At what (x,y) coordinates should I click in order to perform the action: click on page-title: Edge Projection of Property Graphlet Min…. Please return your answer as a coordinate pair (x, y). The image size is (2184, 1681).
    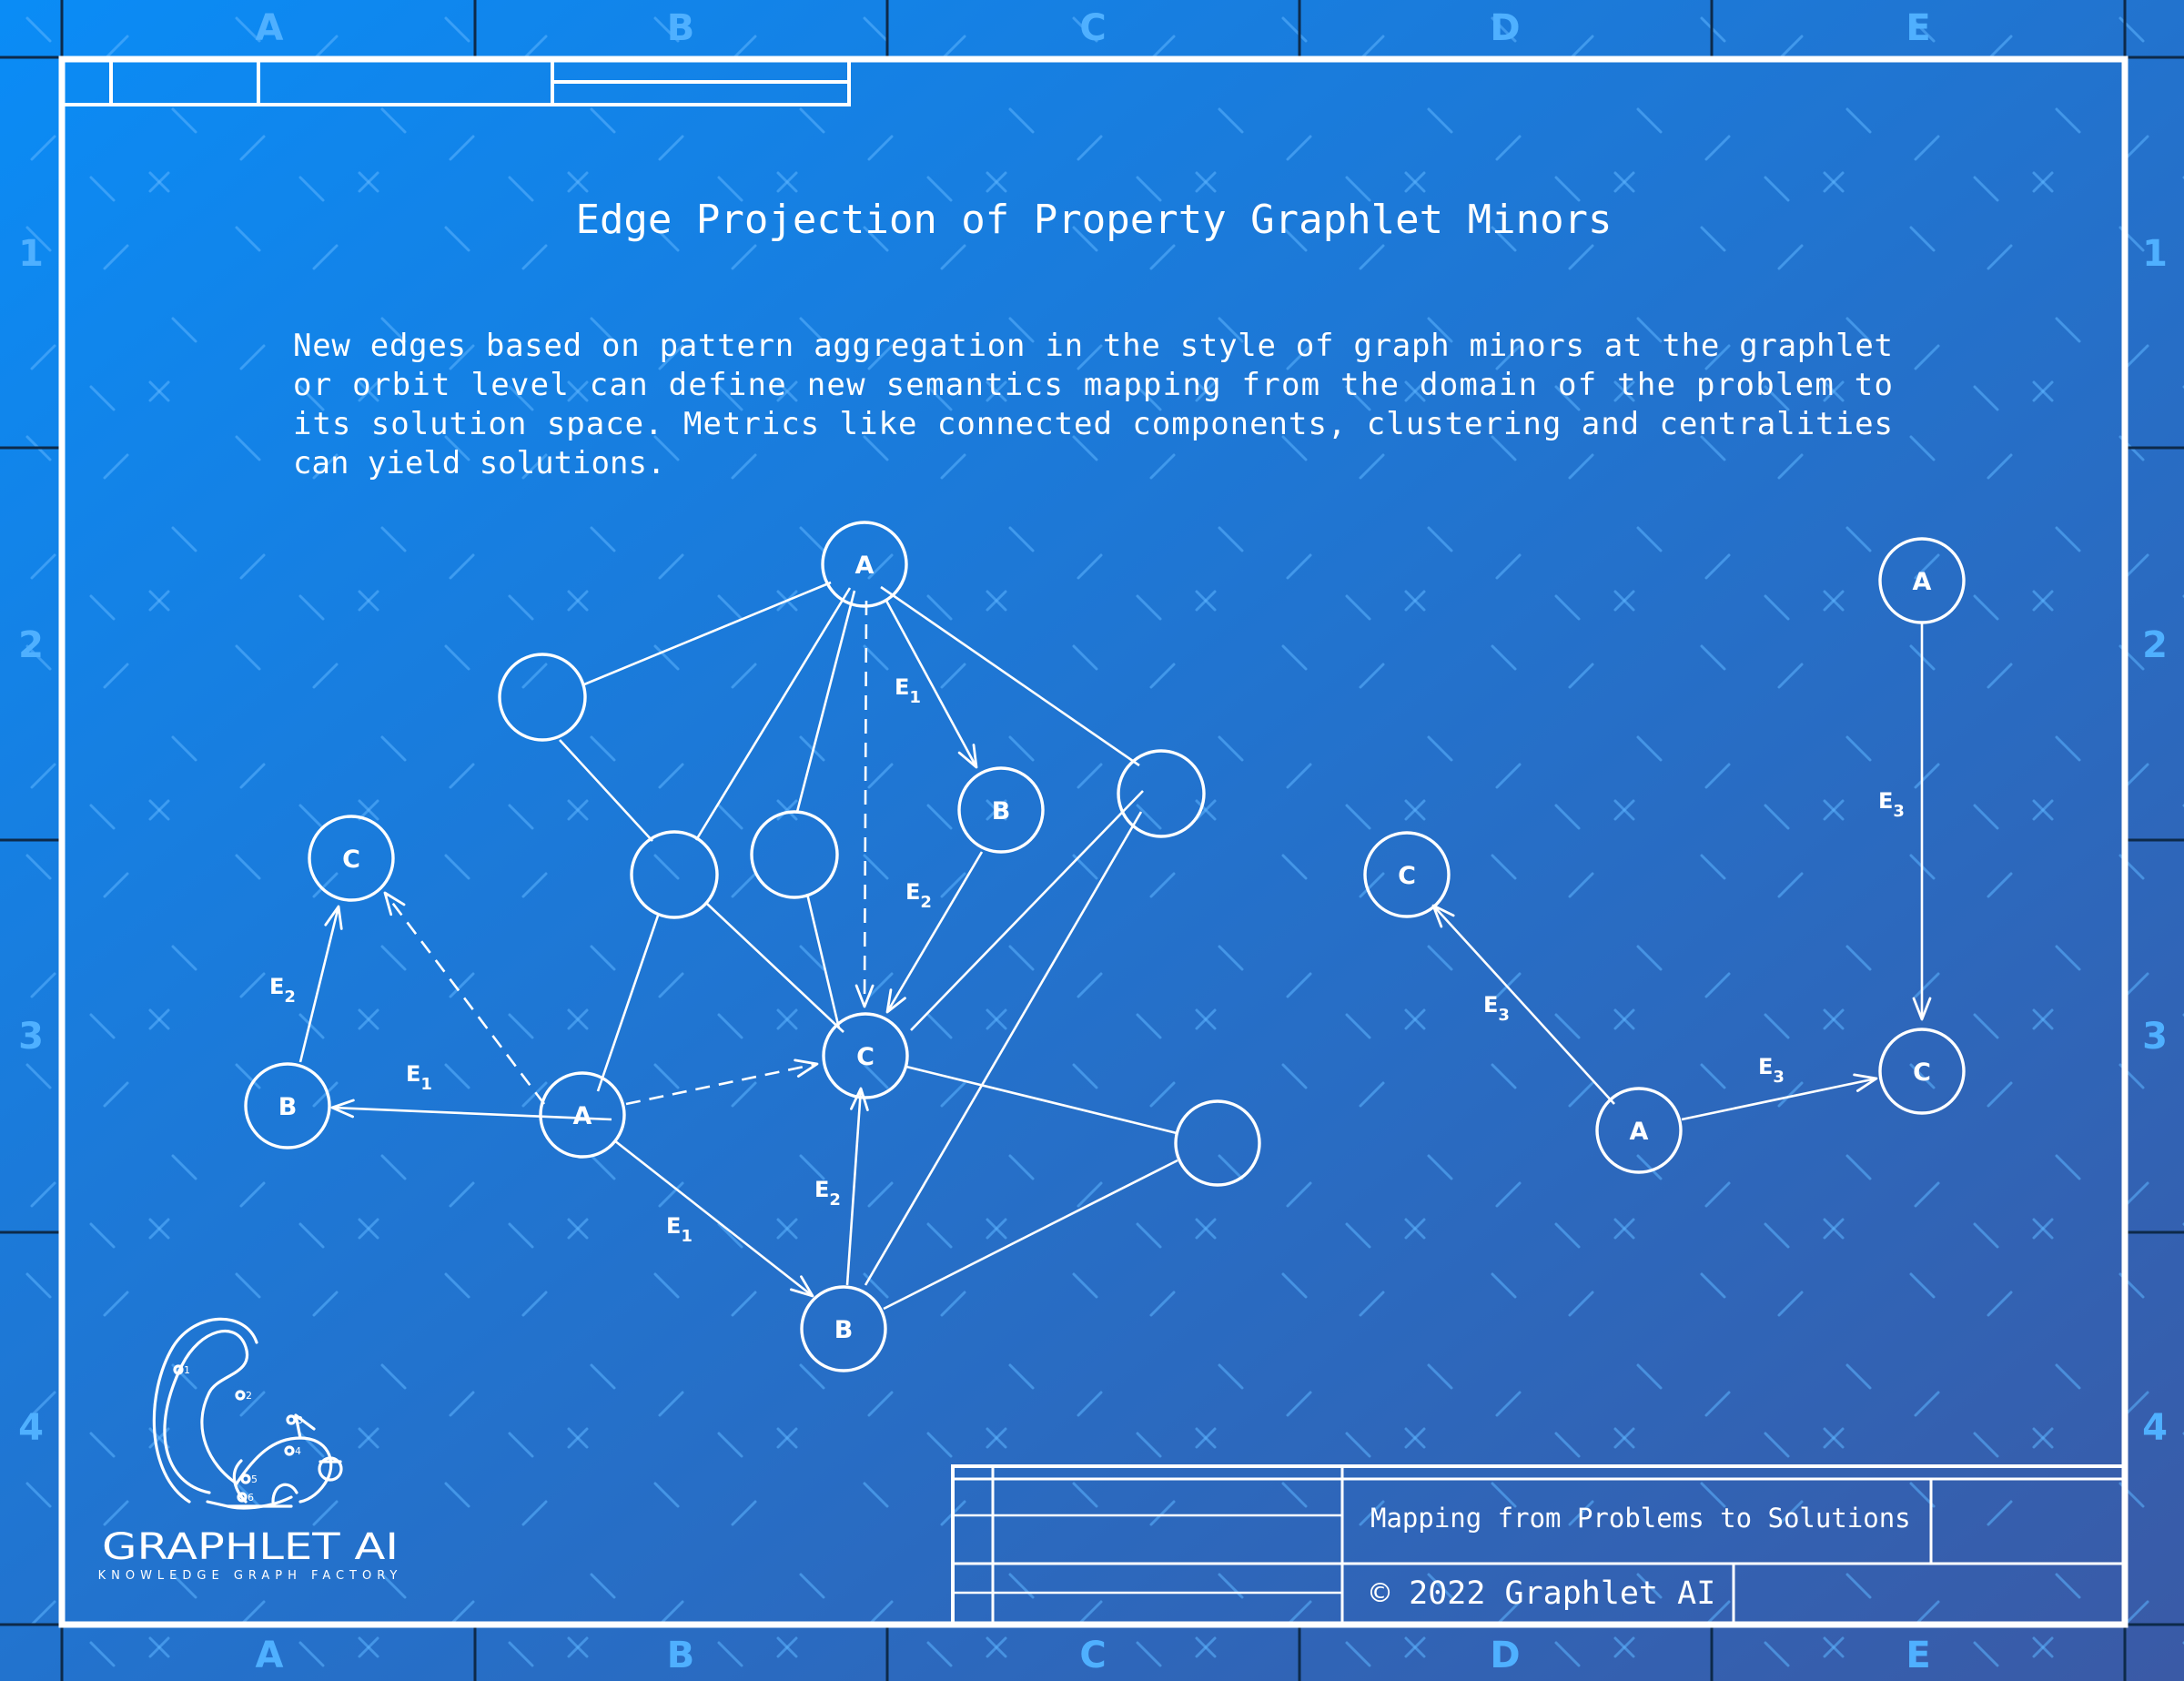
    Looking at the image, I should click on (1094, 220).